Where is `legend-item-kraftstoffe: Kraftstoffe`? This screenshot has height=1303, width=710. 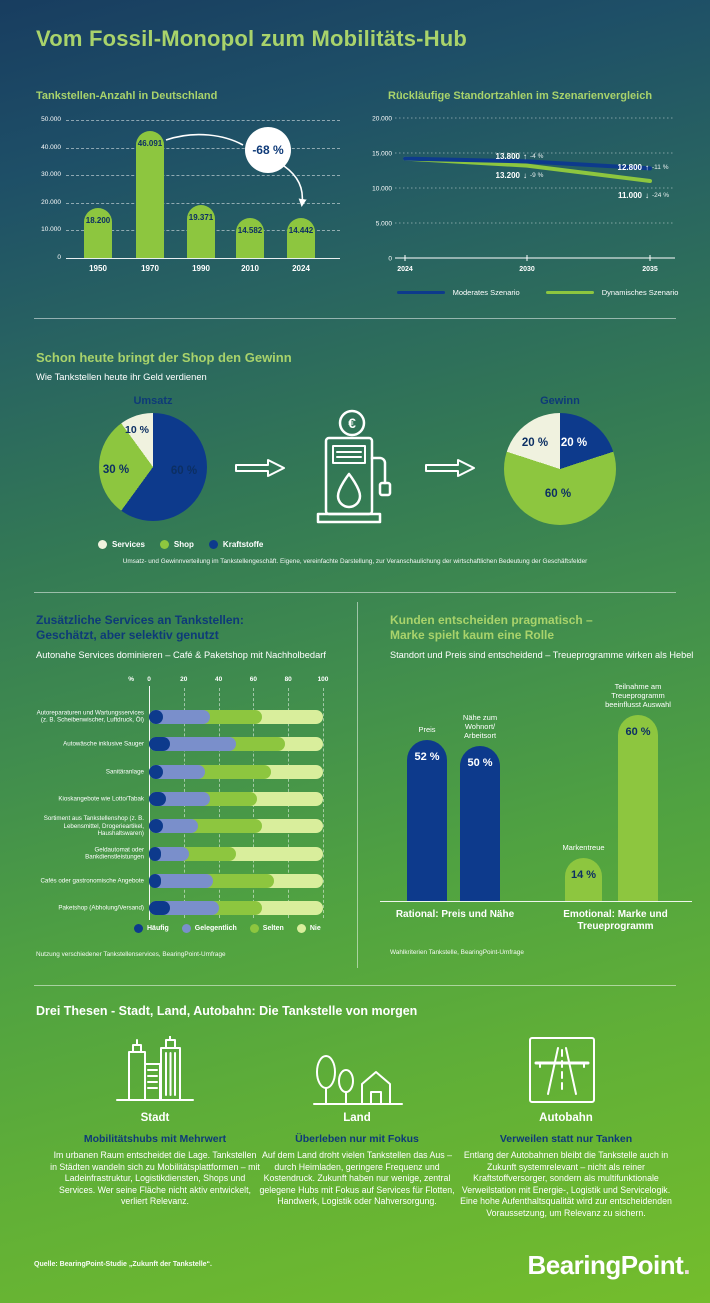
legend-item-kraftstoffe: Kraftstoffe is located at coordinates (235, 544).